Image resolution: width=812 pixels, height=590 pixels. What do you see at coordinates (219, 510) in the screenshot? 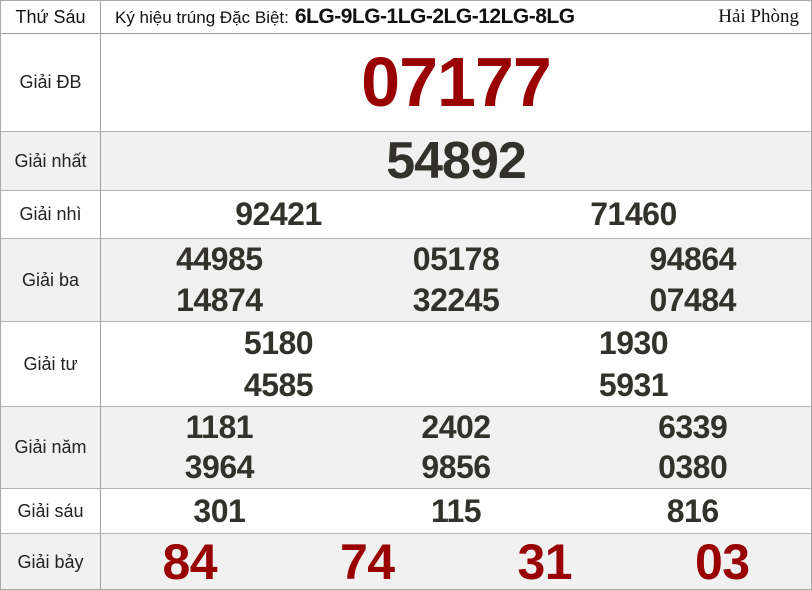
I see `prize-number: 301` at bounding box center [219, 510].